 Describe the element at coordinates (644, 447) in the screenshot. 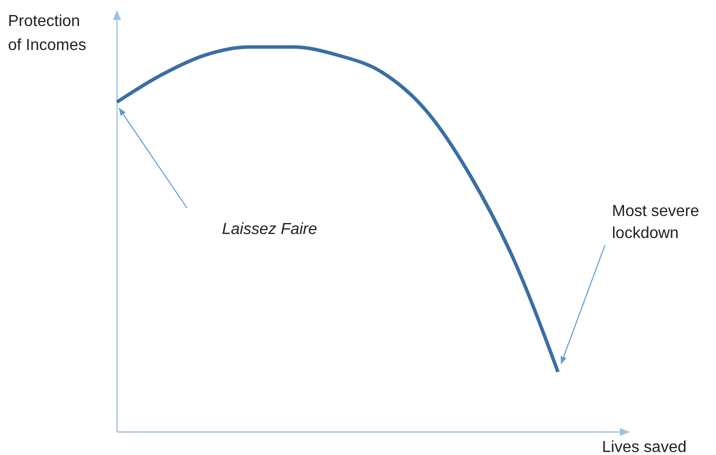

I see `x-axis-title: Lives saved` at that location.